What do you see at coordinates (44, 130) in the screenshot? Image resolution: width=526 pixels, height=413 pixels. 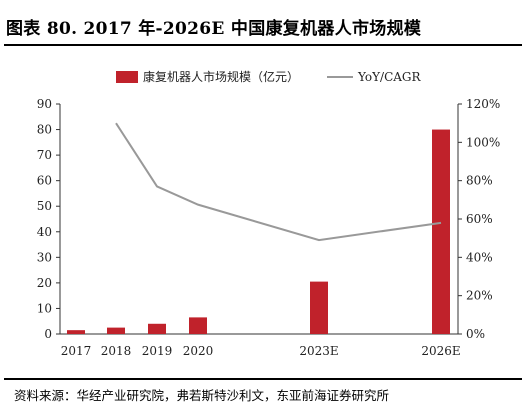 I see `y-left-tick-label: 80` at bounding box center [44, 130].